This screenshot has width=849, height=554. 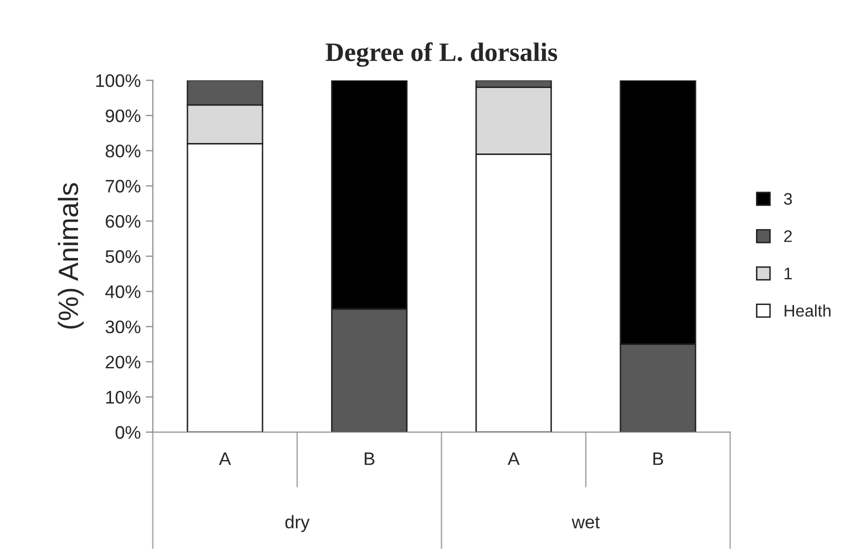 What do you see at coordinates (123, 221) in the screenshot?
I see `y-tick-label: 60%` at bounding box center [123, 221].